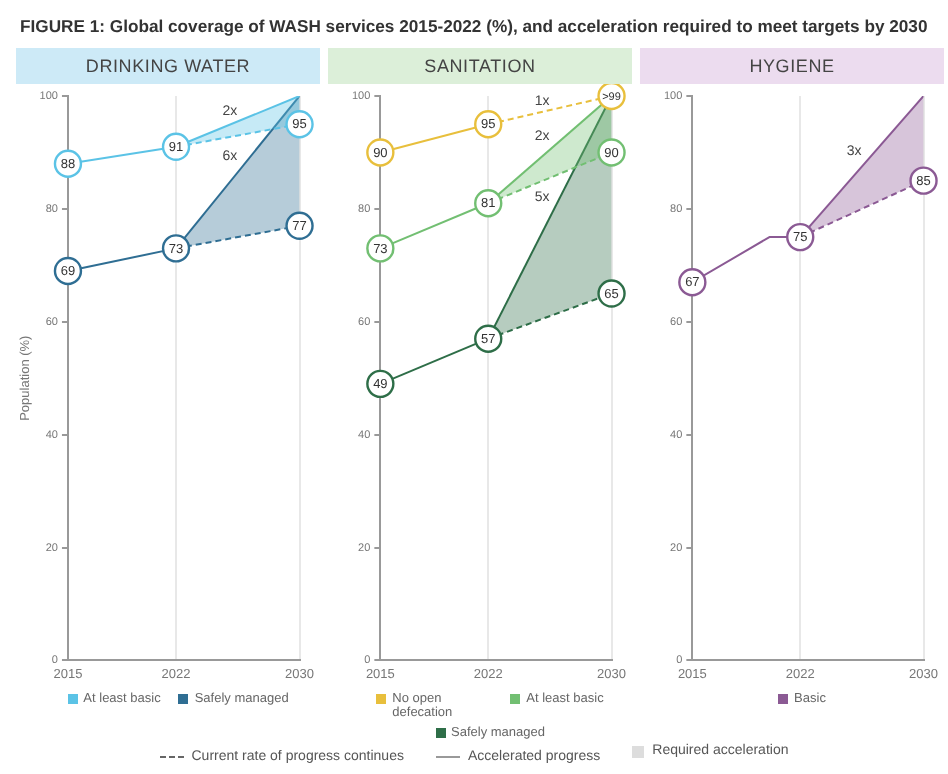  I want to click on text: FIGURE 1: Global coverage of WASH services 2015-2022 (%), and acceleration required to meet targets by 2030, so click(474, 26).